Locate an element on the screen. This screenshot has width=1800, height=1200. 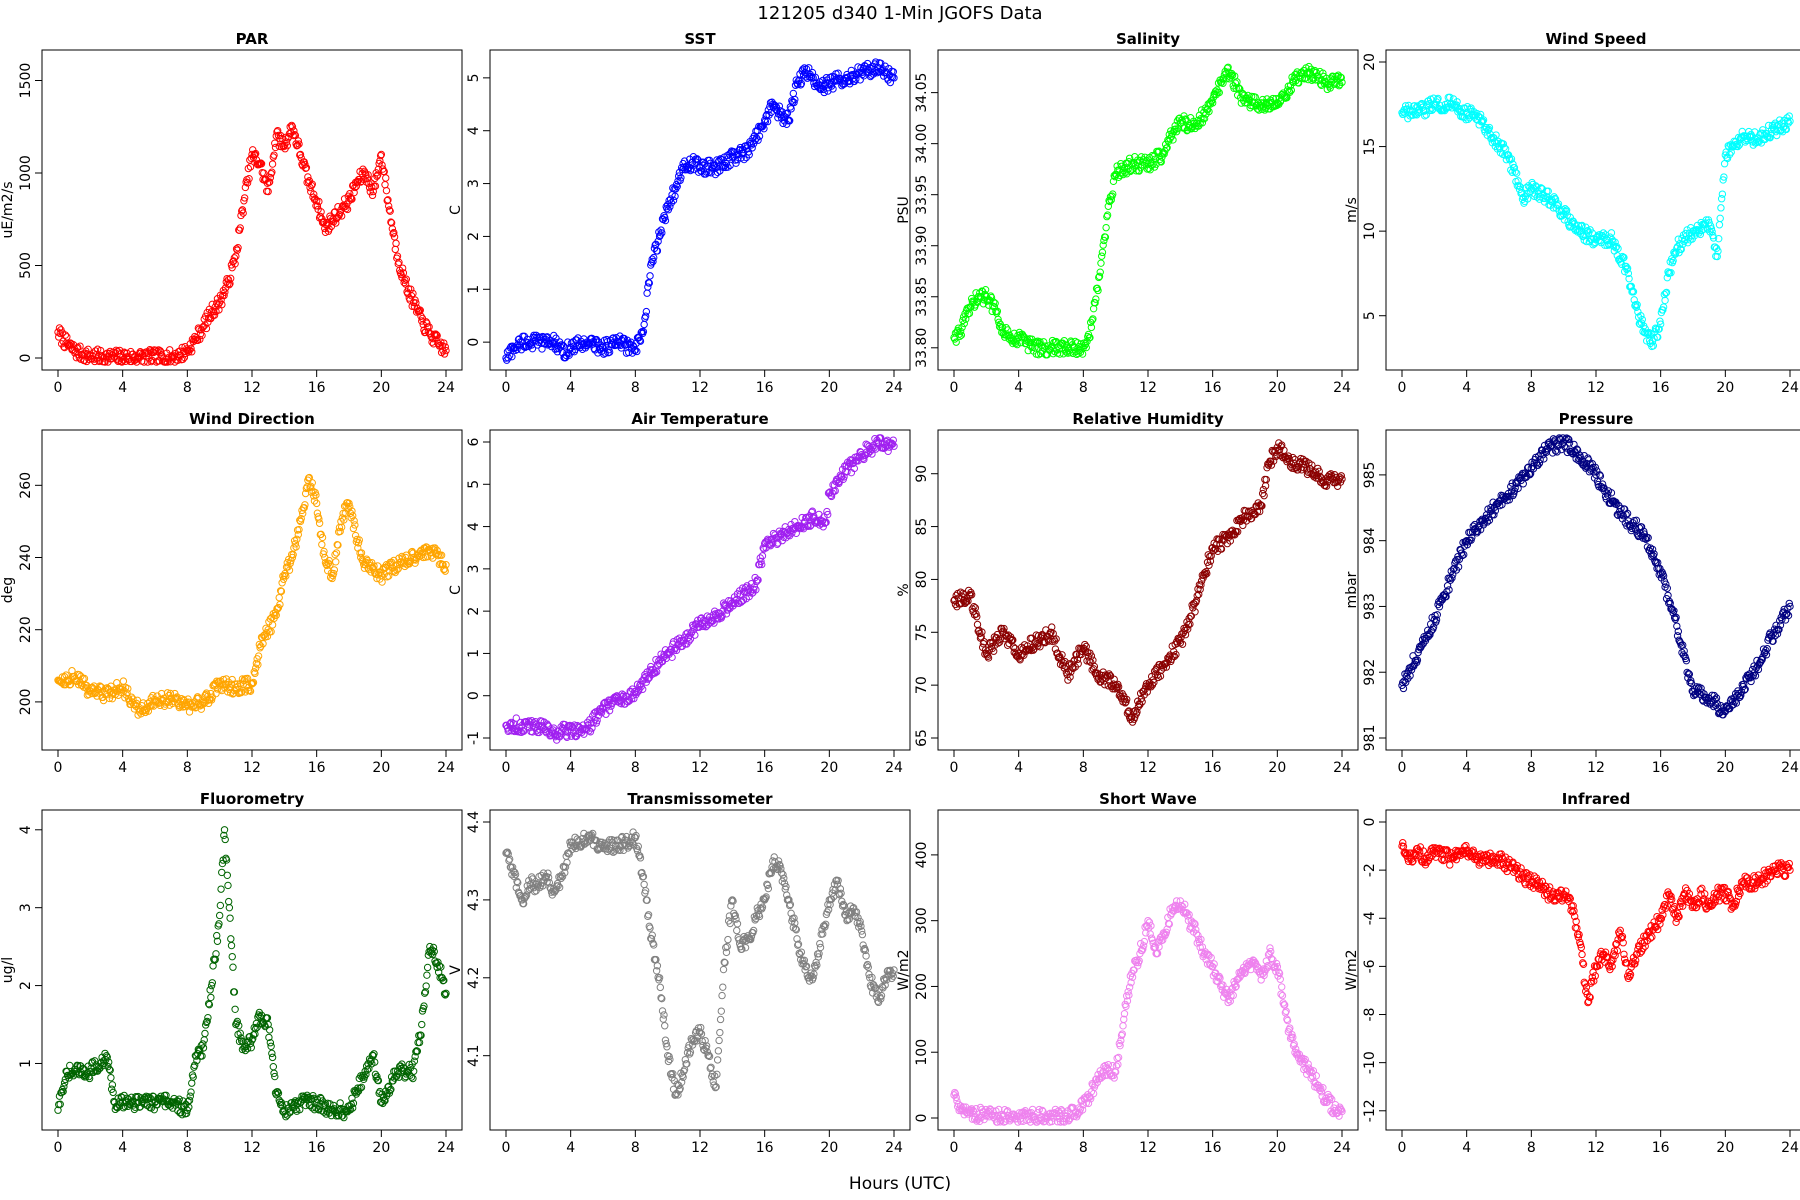
panel-title: Pressure is located at coordinates (1596, 419).